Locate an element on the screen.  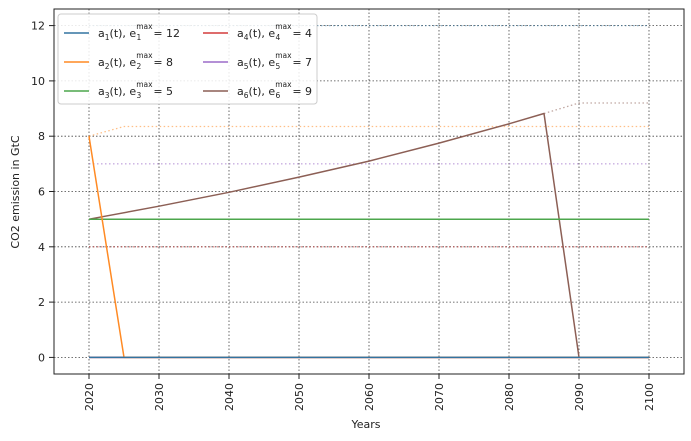
x-tick-label: 2030 is located at coordinates (159, 397).